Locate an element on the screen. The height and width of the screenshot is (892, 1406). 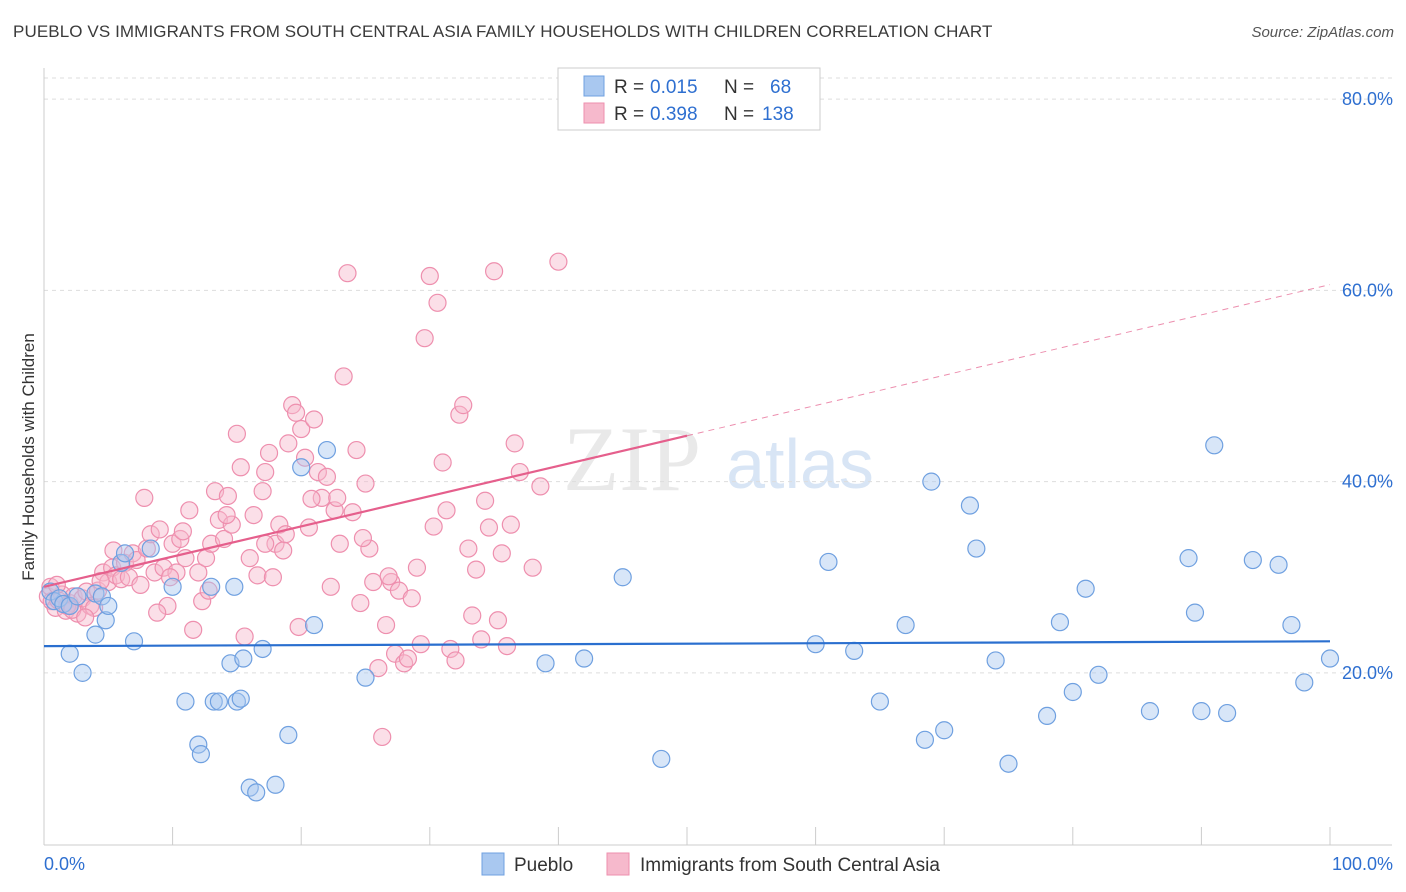
pueblo-trend-line is located at coordinates (687, 644).